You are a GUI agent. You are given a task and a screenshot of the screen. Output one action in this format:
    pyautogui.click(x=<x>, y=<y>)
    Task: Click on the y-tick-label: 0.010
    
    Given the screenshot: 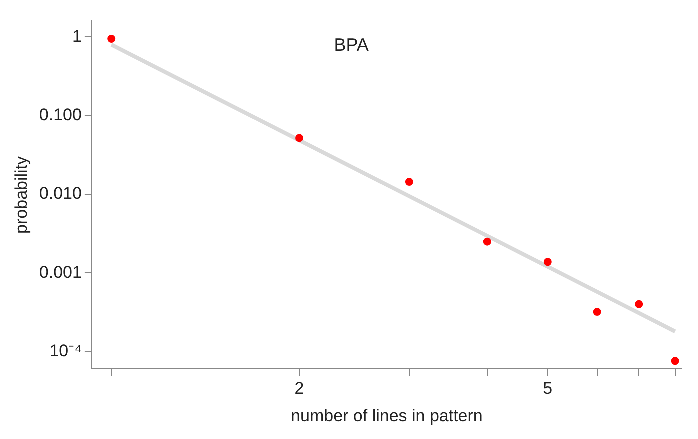 What is the action you would take?
    pyautogui.click(x=60, y=194)
    